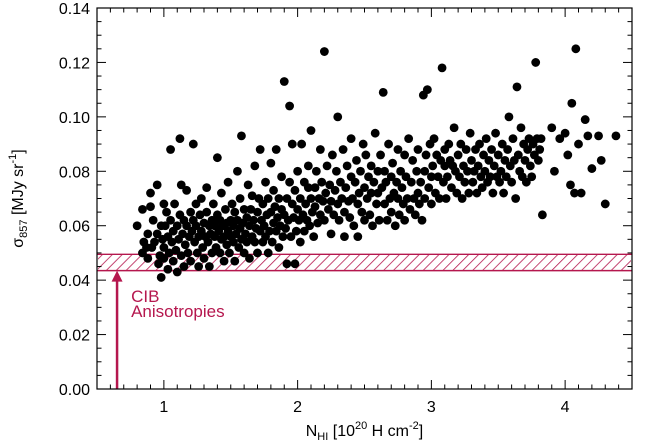  I want to click on cib-band-hatch, so click(364, 262).